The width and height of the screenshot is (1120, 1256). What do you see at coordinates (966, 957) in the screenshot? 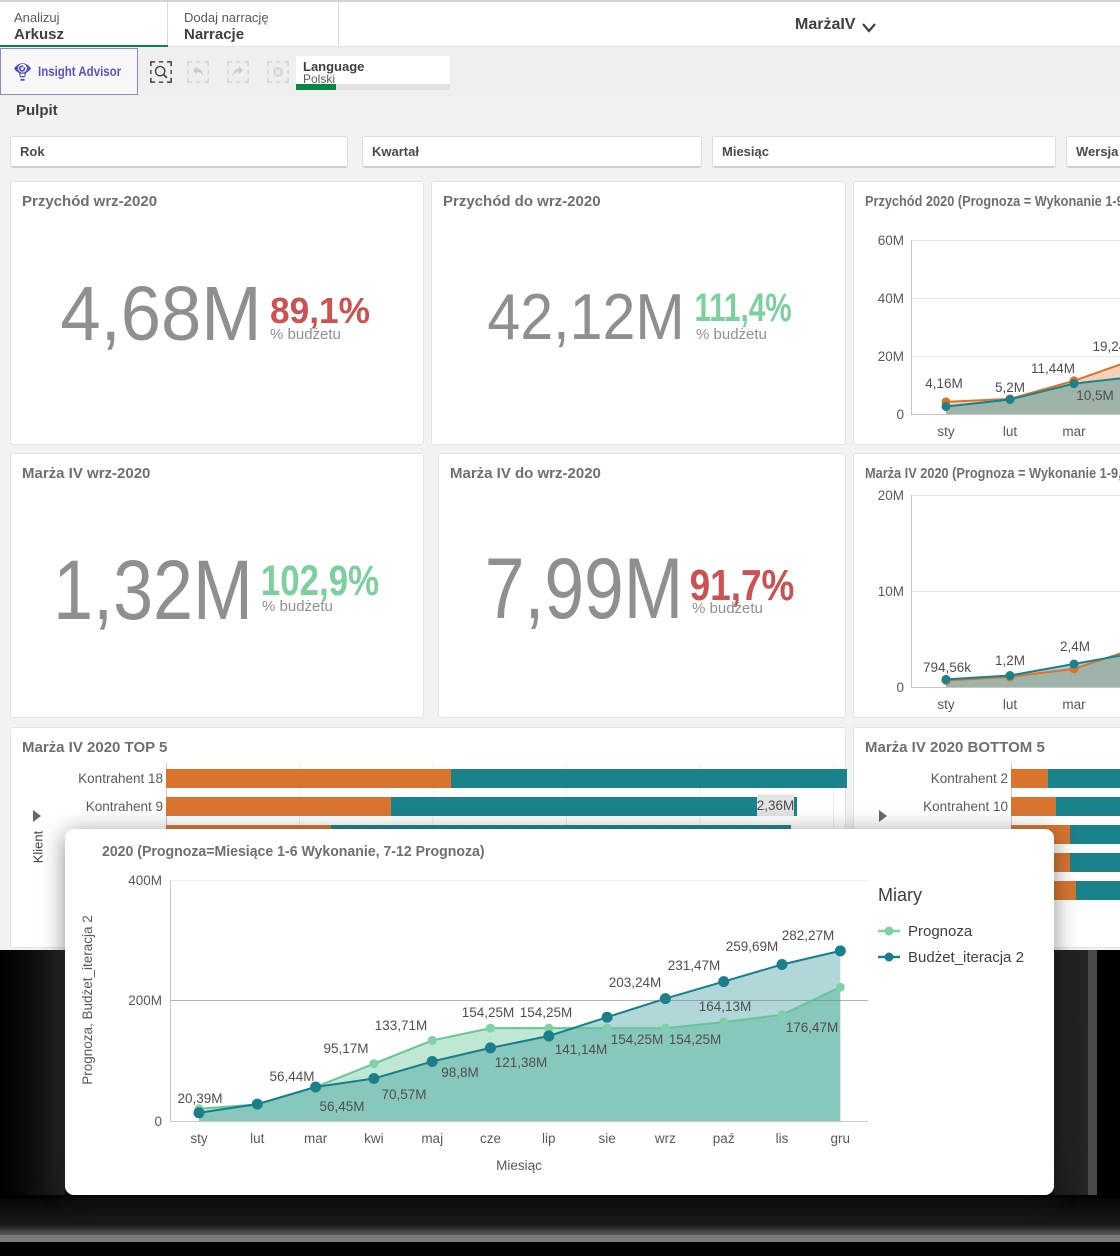
I see `svg-text: Budżet_iteracja 2` at bounding box center [966, 957].